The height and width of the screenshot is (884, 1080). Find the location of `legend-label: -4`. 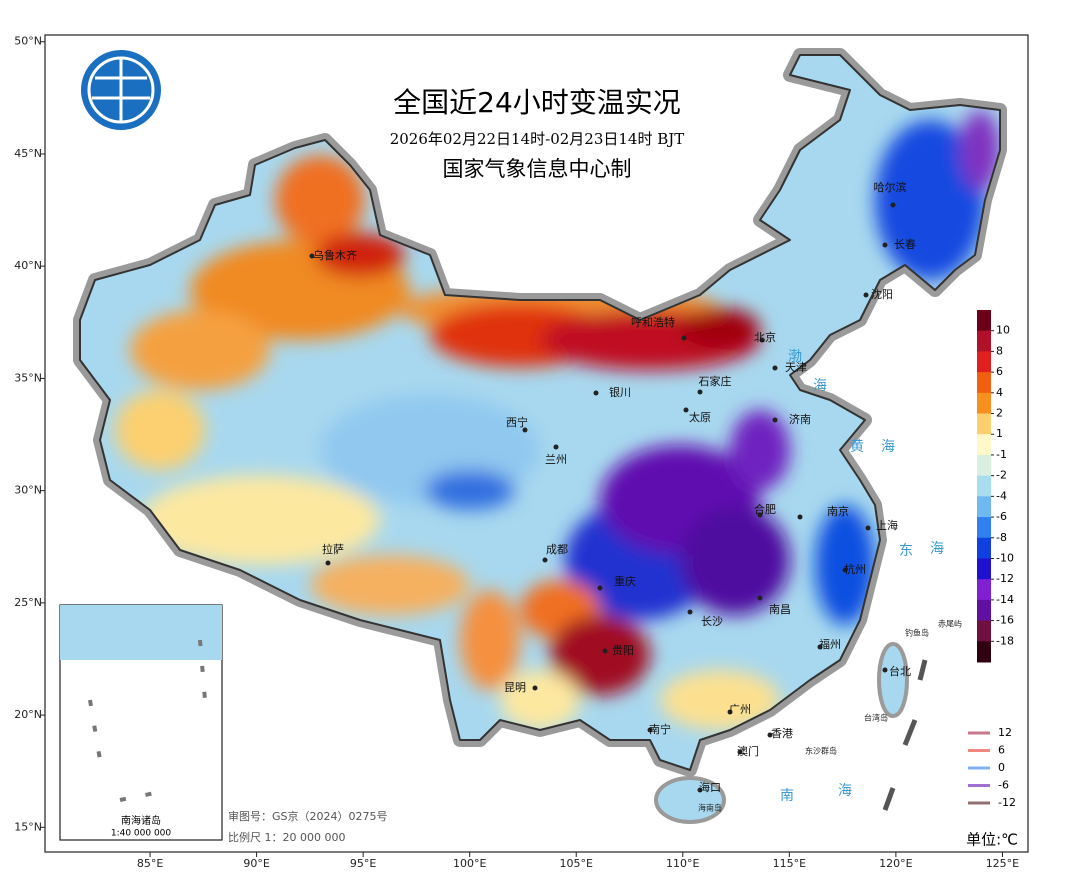

legend-label: -4 is located at coordinates (1001, 495).